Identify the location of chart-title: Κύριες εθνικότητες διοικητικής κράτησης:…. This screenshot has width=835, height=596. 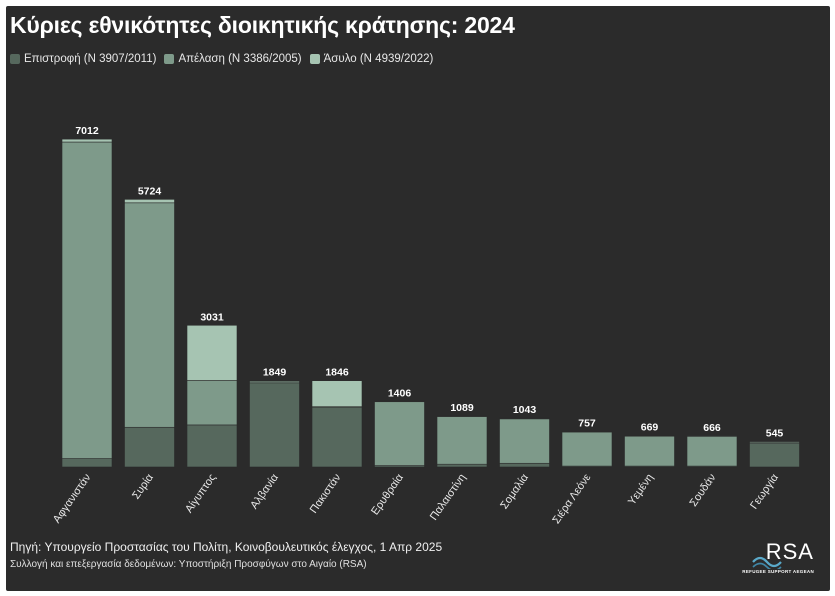
(262, 25).